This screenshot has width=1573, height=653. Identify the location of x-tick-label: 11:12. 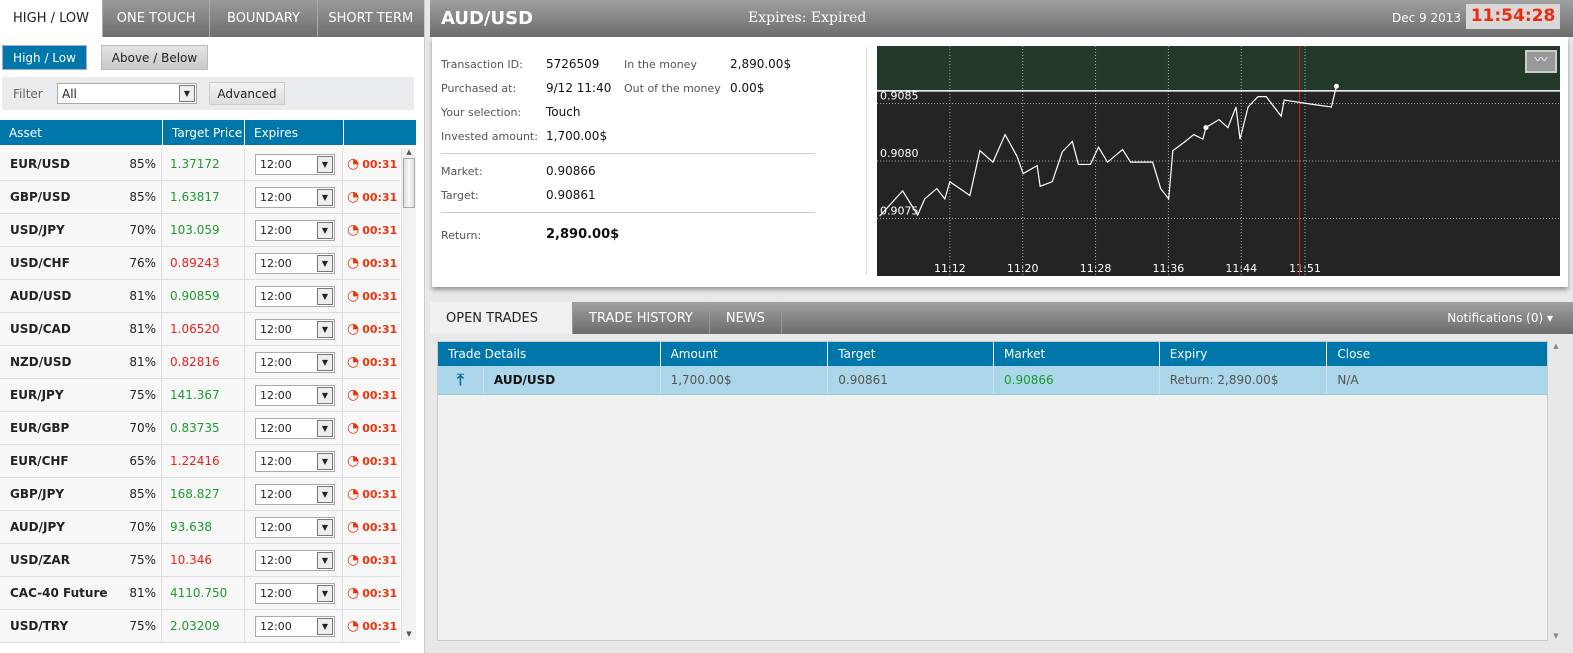
(950, 268).